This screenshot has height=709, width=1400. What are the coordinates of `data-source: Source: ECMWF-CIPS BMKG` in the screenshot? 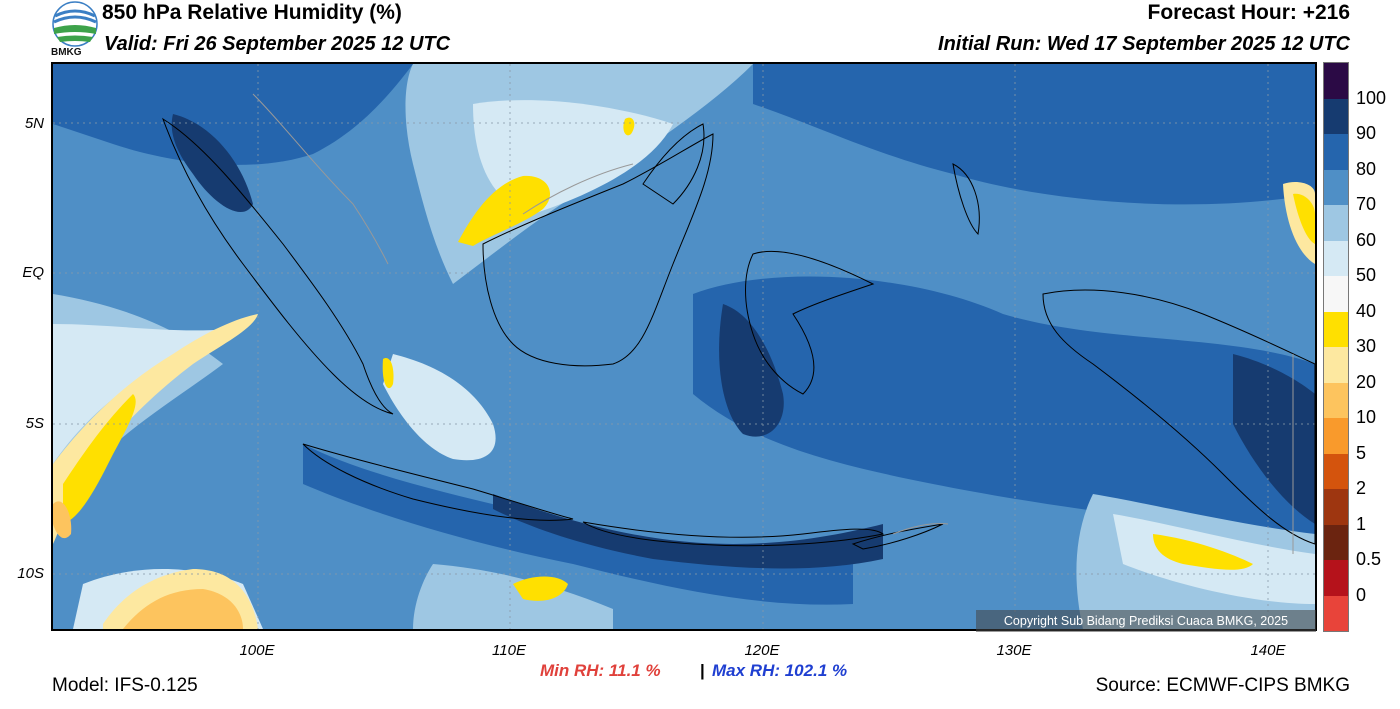 It's located at (1222, 685).